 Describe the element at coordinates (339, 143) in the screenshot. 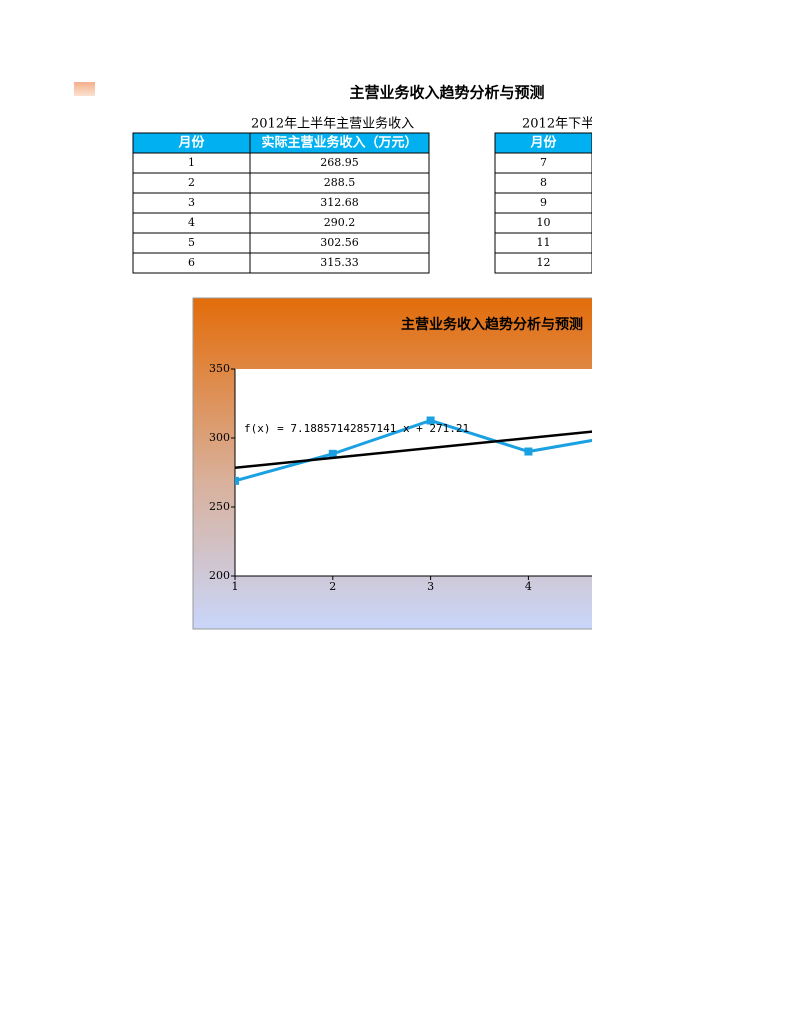

I see `column-header: 实际主营业务收入（万元）` at that location.